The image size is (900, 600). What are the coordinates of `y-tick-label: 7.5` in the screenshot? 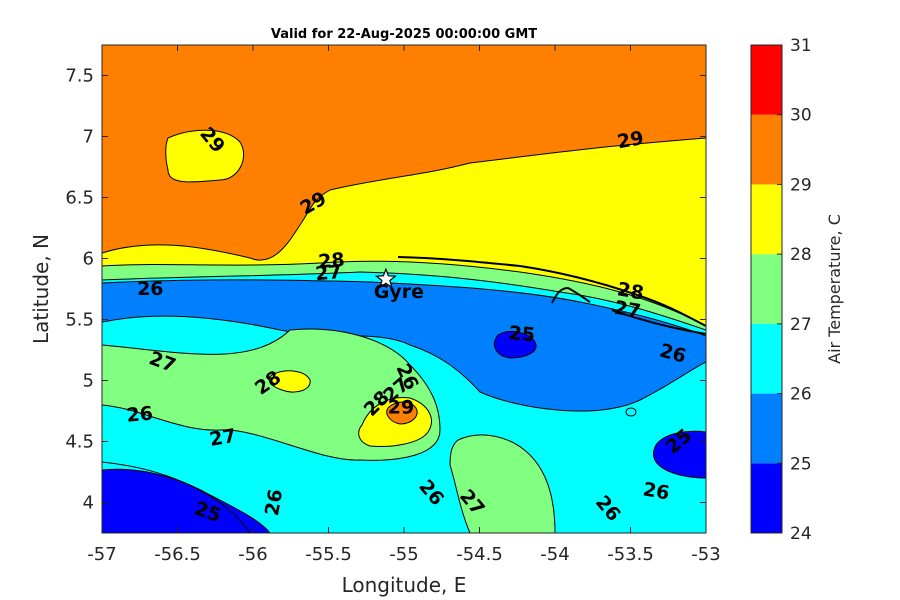 It's located at (79, 76).